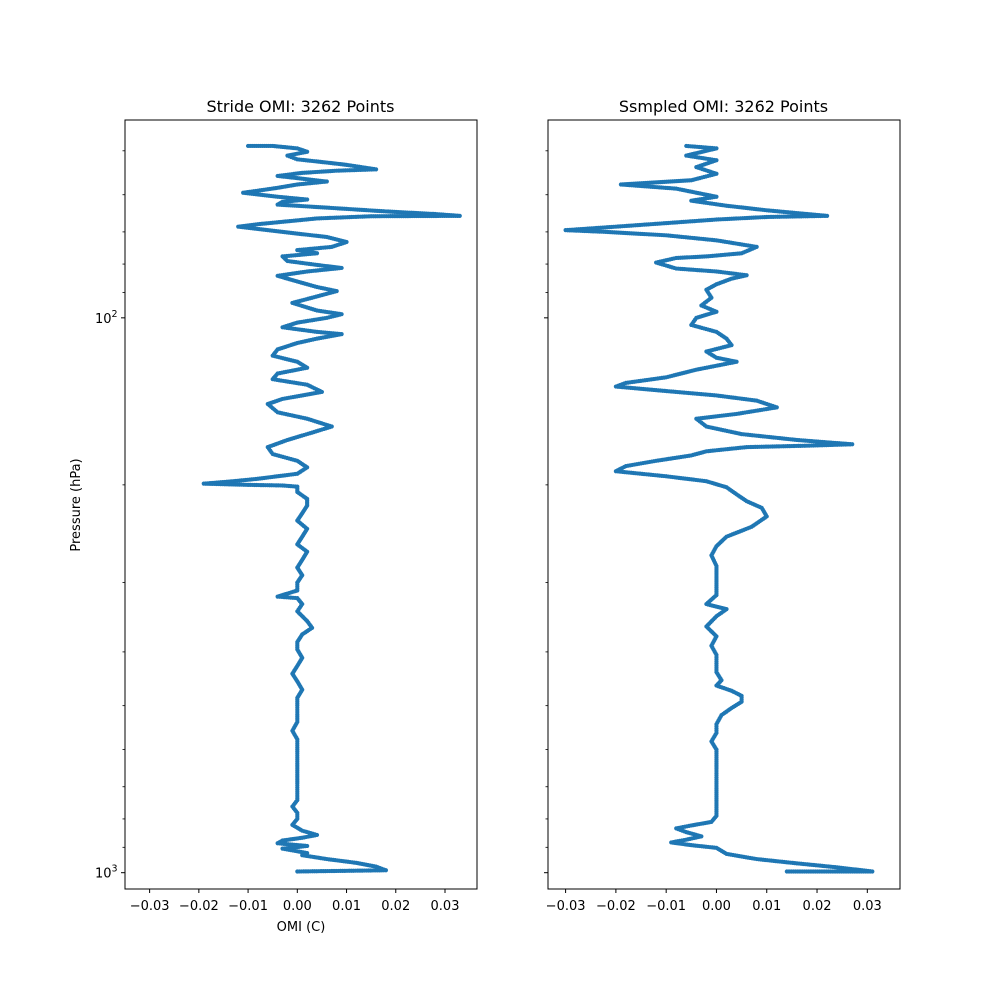  I want to click on right-chart-title: Ssmpled OMI: 3262 Points, so click(723, 106).